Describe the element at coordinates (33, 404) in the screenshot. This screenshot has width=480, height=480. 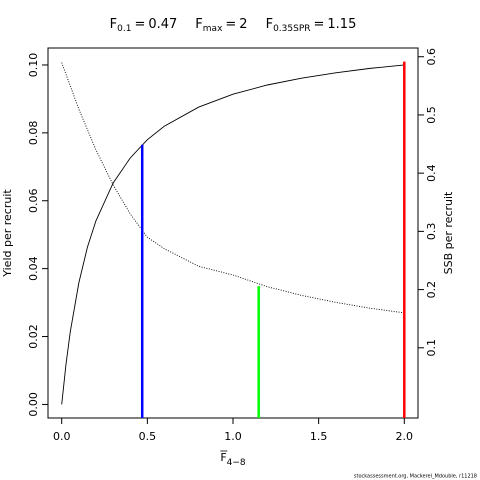
I see `y-tick-label: 0.00` at that location.